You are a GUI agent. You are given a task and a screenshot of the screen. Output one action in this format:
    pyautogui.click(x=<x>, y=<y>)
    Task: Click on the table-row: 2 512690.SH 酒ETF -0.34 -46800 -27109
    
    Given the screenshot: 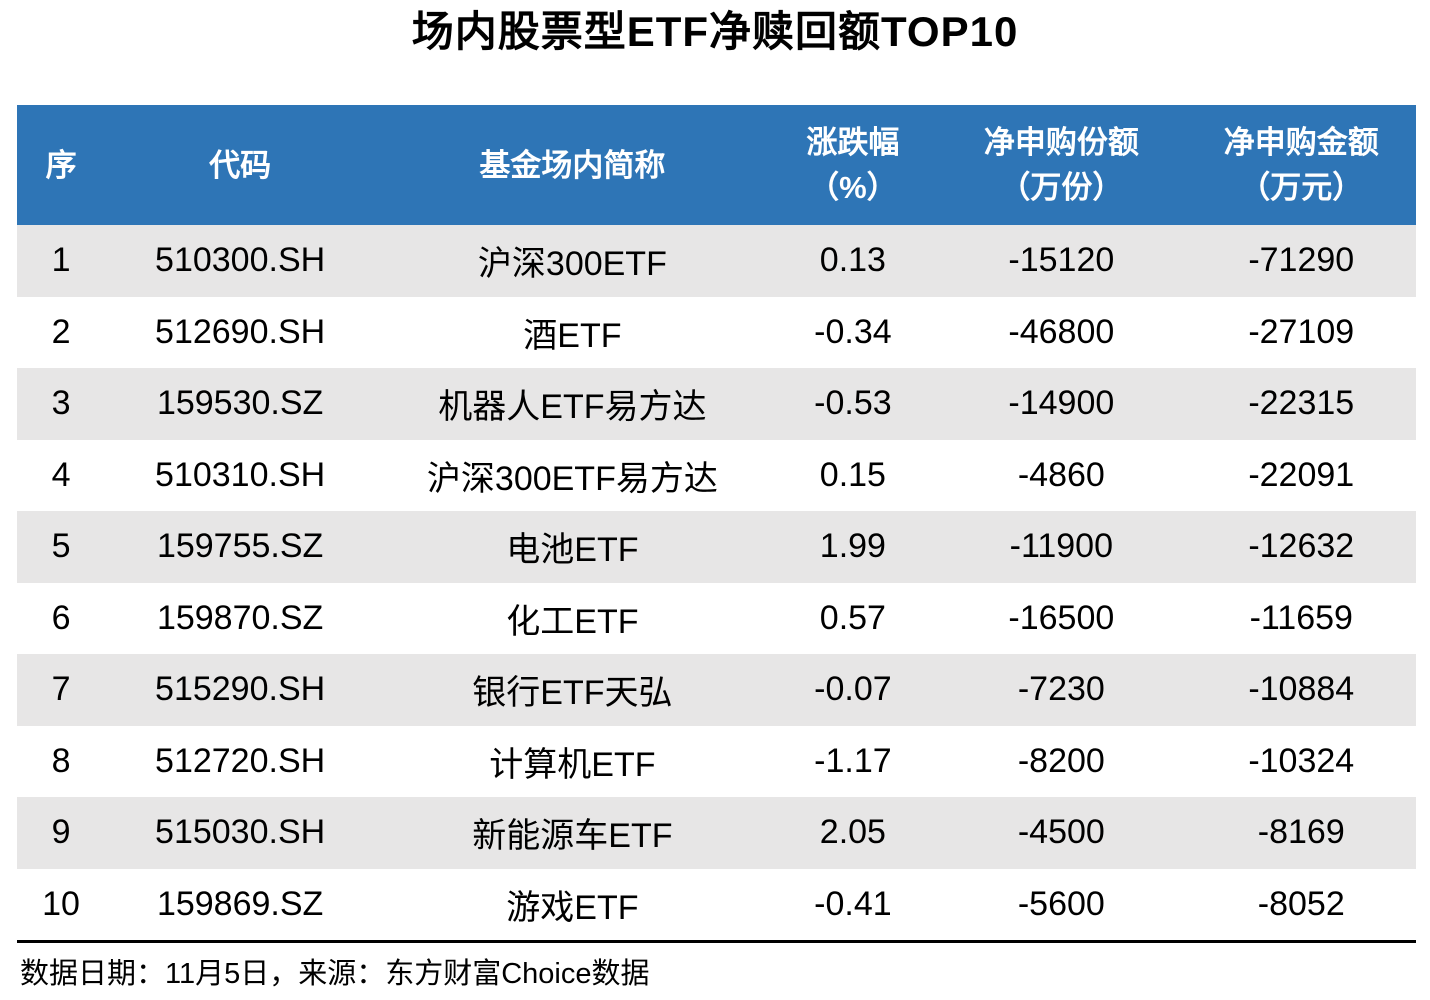 What is the action you would take?
    pyautogui.click(x=716, y=333)
    